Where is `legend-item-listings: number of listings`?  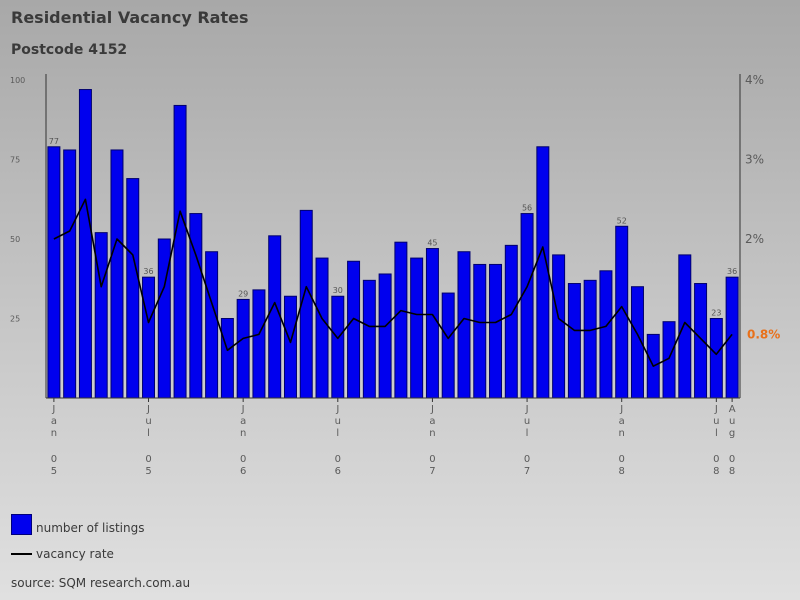 legend-item-listings: number of listings is located at coordinates (77, 524).